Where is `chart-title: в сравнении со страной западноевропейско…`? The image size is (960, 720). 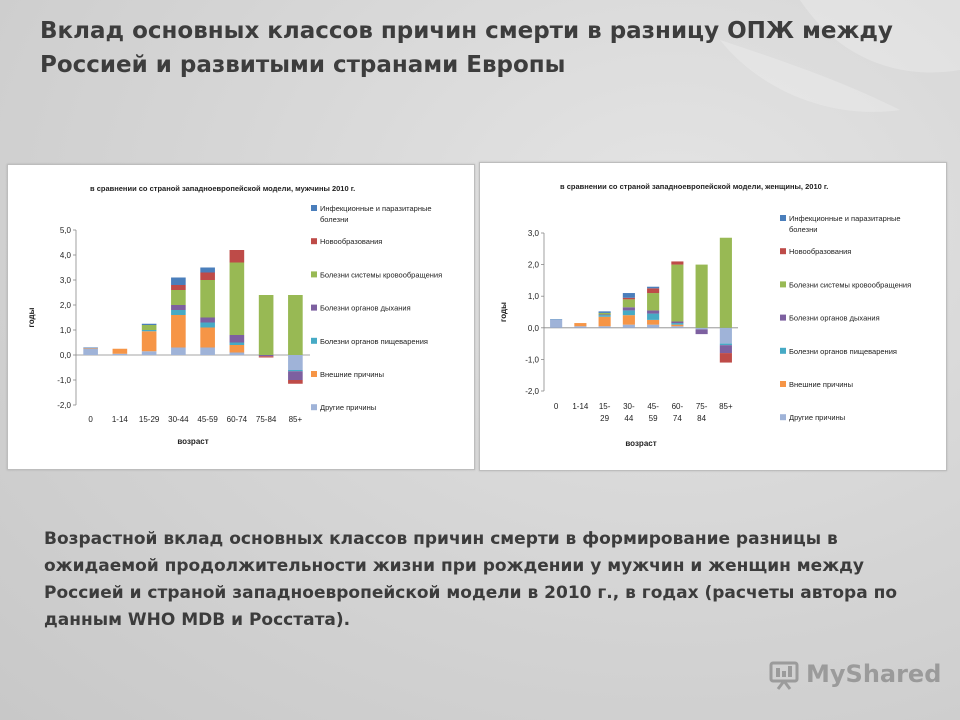
chart-title: в сравнении со страной западноевропейско… is located at coordinates (694, 186).